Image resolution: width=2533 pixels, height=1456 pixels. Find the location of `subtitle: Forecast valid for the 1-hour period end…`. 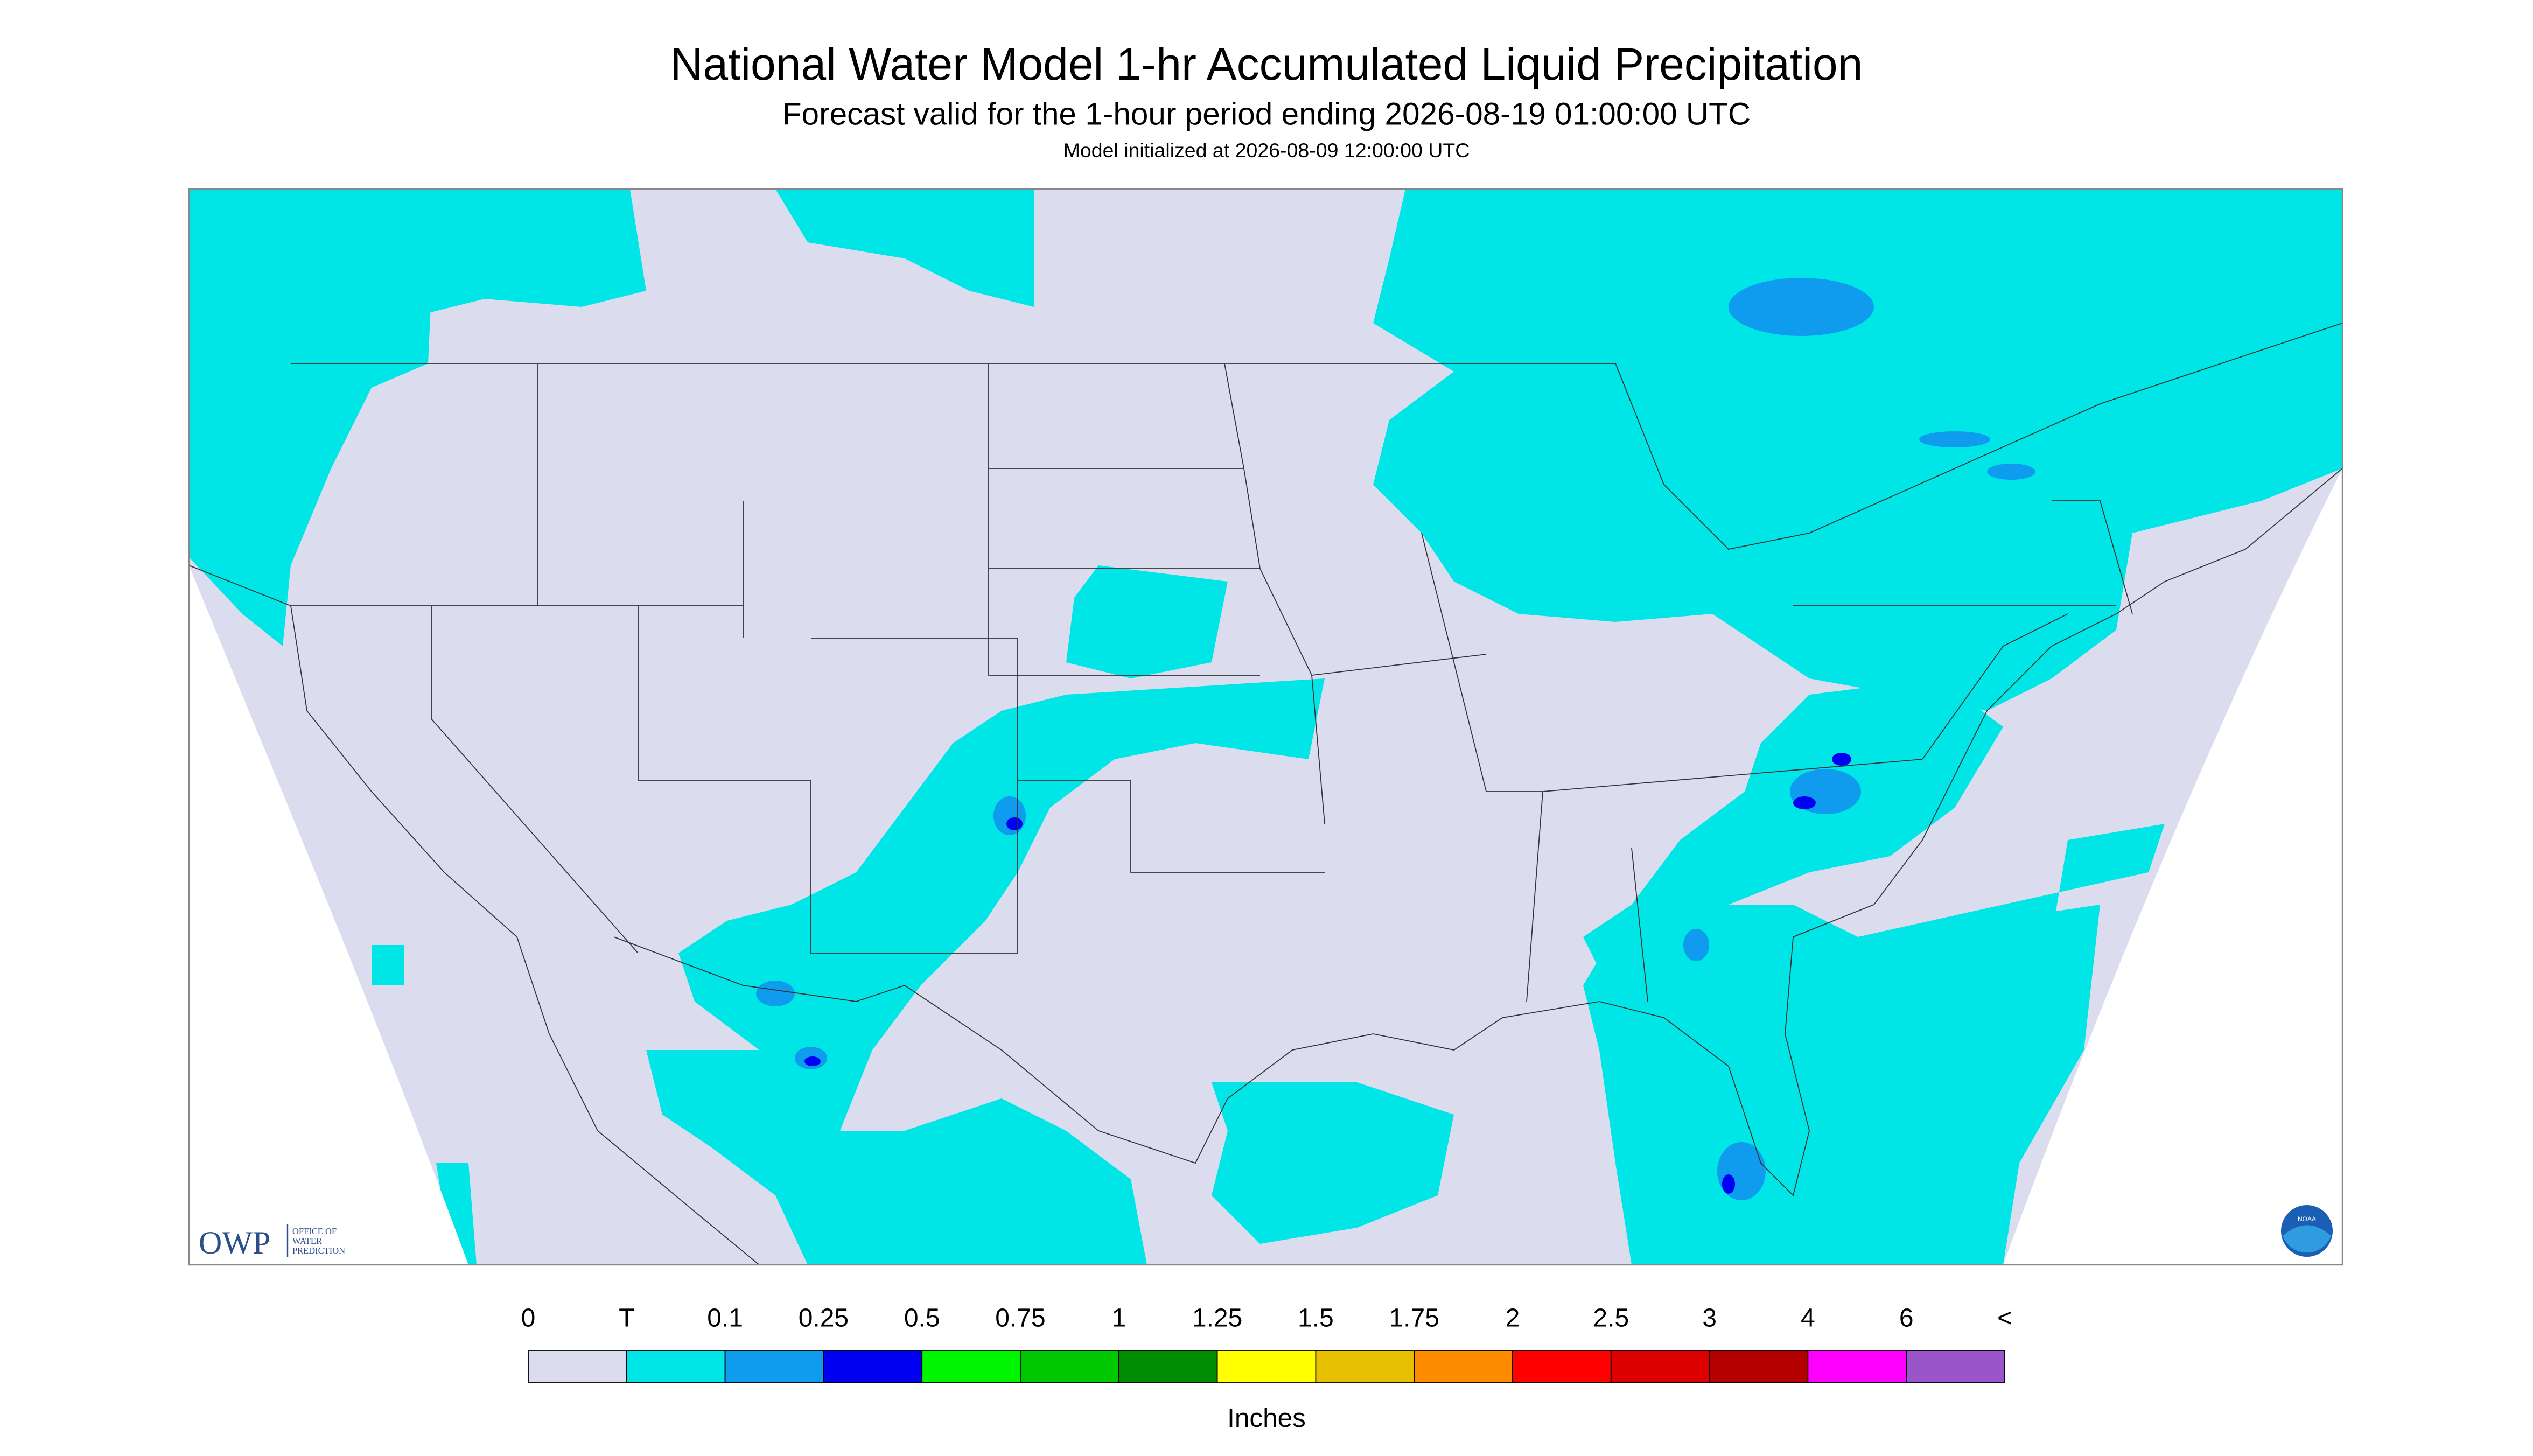

subtitle: Forecast valid for the 1-hour period end… is located at coordinates (1266, 113).